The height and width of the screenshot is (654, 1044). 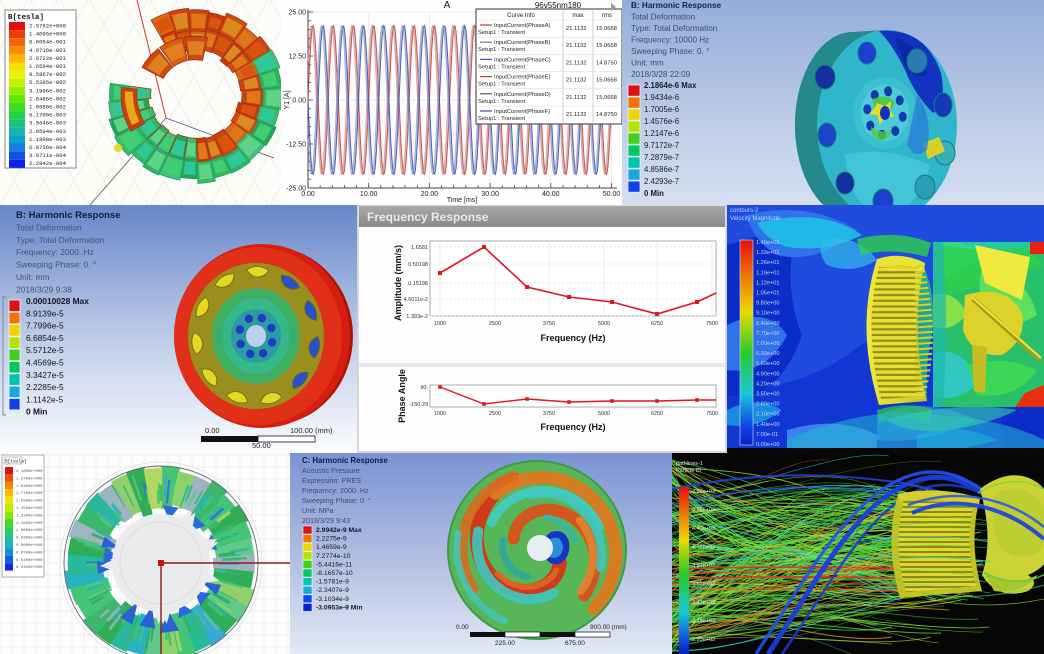 What do you see at coordinates (326, 520) in the screenshot?
I see `svg-text: 2018/3/29 9:43` at bounding box center [326, 520].